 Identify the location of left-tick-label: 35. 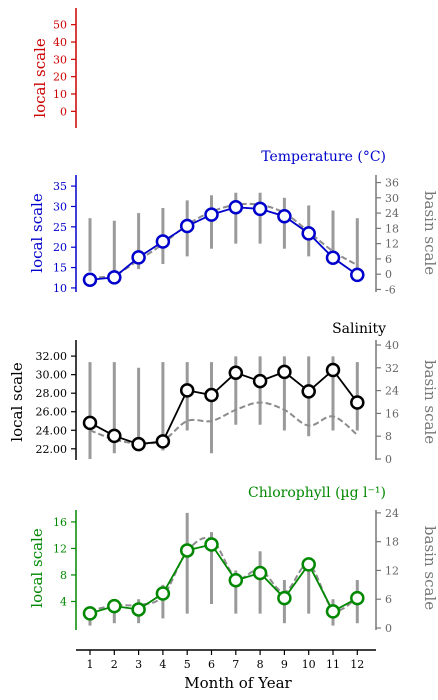
(60, 186).